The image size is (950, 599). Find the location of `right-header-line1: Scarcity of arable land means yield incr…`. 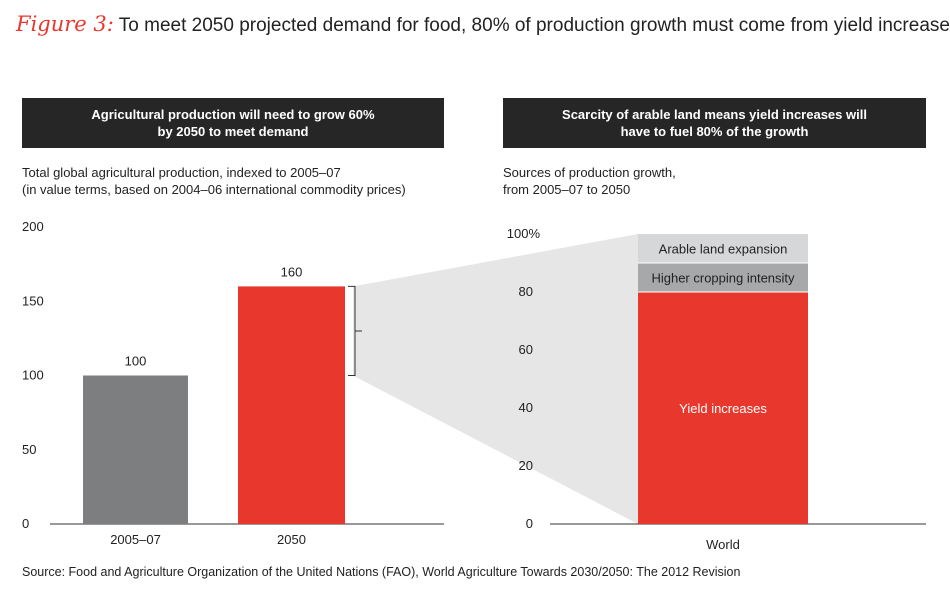

right-header-line1: Scarcity of arable land means yield incr… is located at coordinates (714, 114).